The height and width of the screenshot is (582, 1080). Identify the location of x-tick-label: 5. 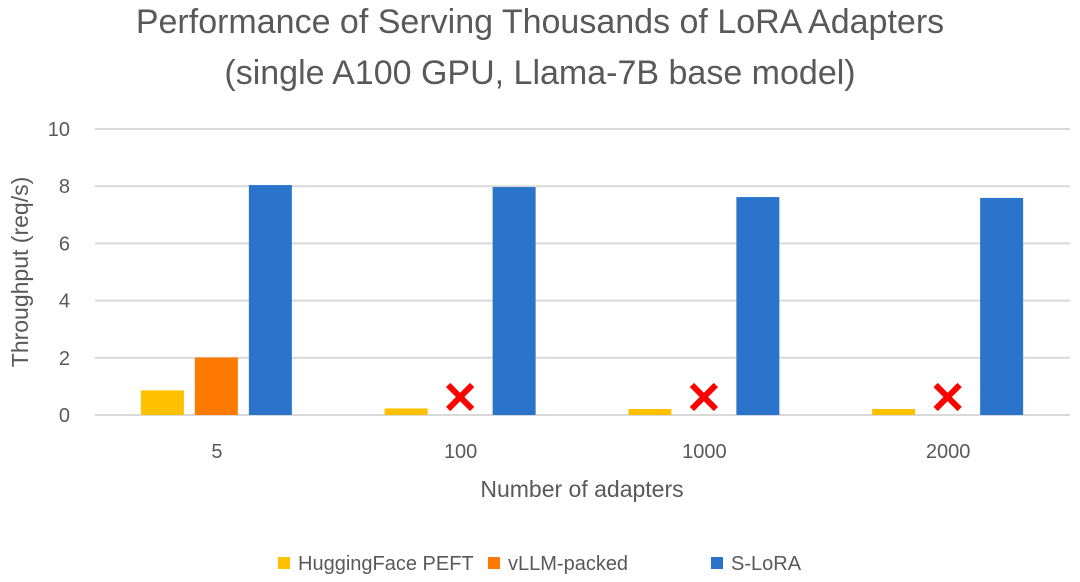
(216, 452).